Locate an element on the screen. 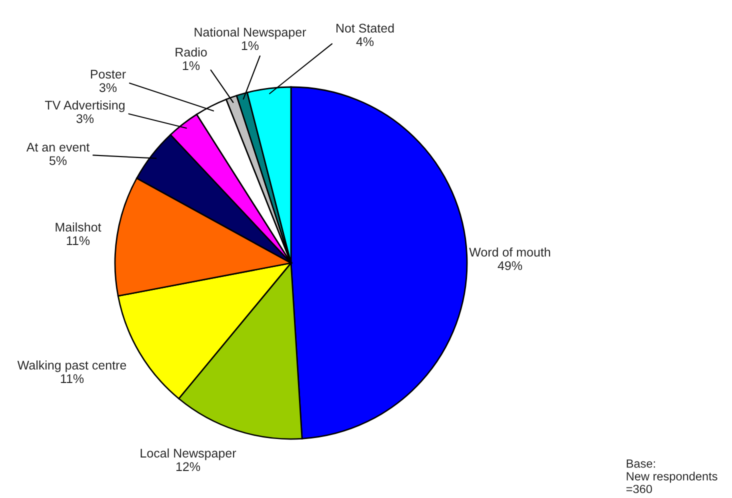 This screenshot has height=498, width=732. slice-label: TV Advertising is located at coordinates (84, 106).